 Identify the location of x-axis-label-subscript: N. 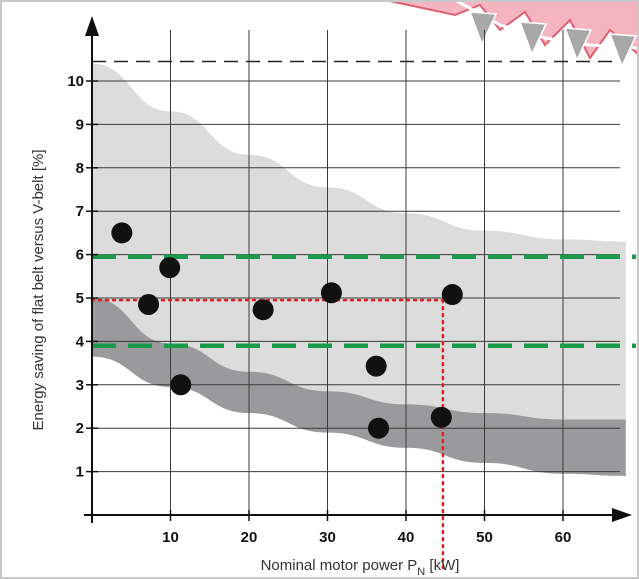
(421, 572).